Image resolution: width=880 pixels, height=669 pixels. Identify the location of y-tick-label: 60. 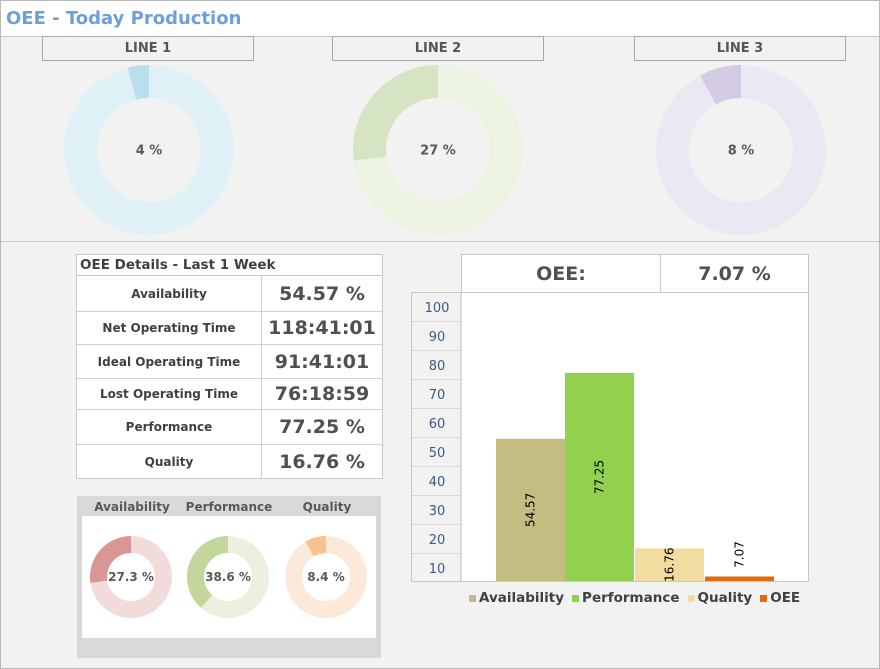
(437, 424).